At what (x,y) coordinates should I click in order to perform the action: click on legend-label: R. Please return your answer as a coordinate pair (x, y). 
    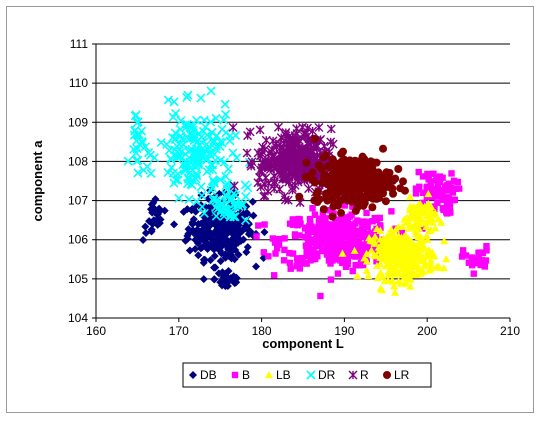
    Looking at the image, I should click on (364, 375).